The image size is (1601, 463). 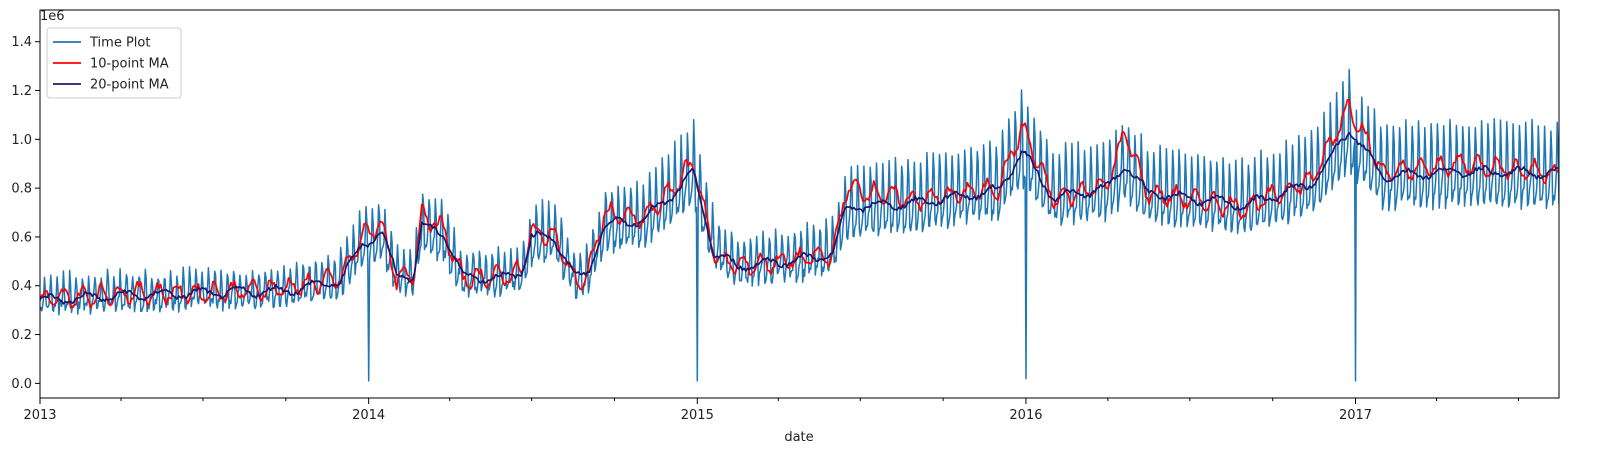 I want to click on y-tick-label: 1.2, so click(x=21, y=91).